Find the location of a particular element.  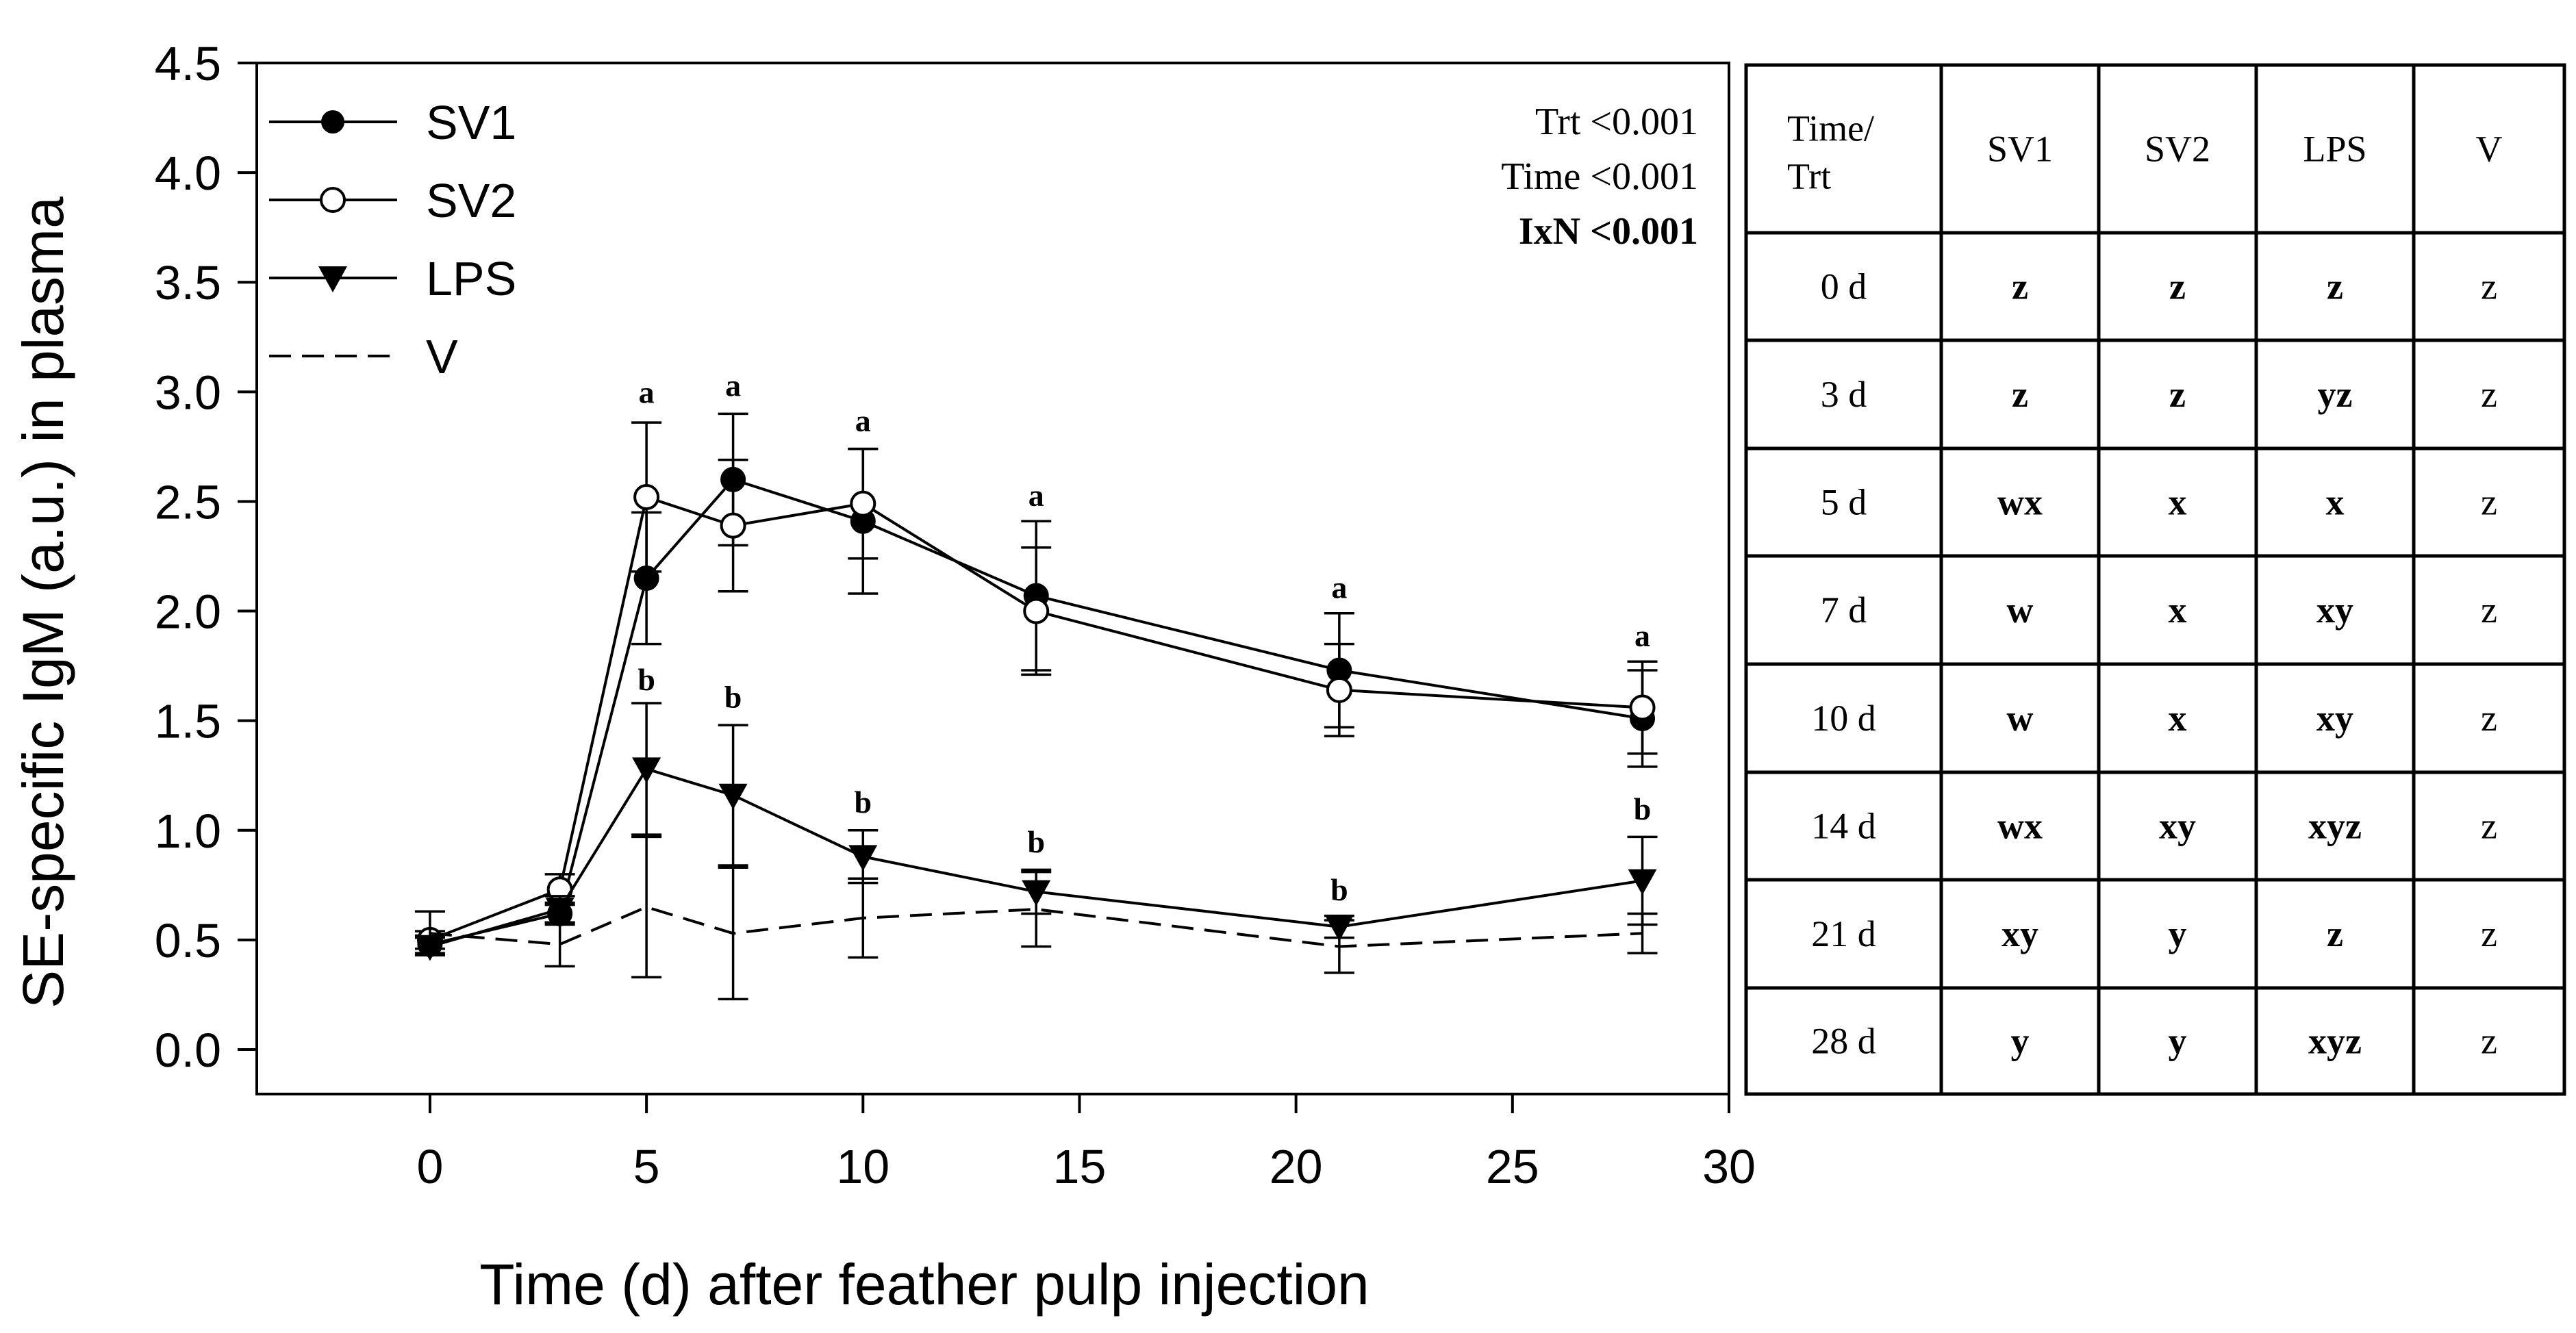

table-cell: wx is located at coordinates (2020, 502).